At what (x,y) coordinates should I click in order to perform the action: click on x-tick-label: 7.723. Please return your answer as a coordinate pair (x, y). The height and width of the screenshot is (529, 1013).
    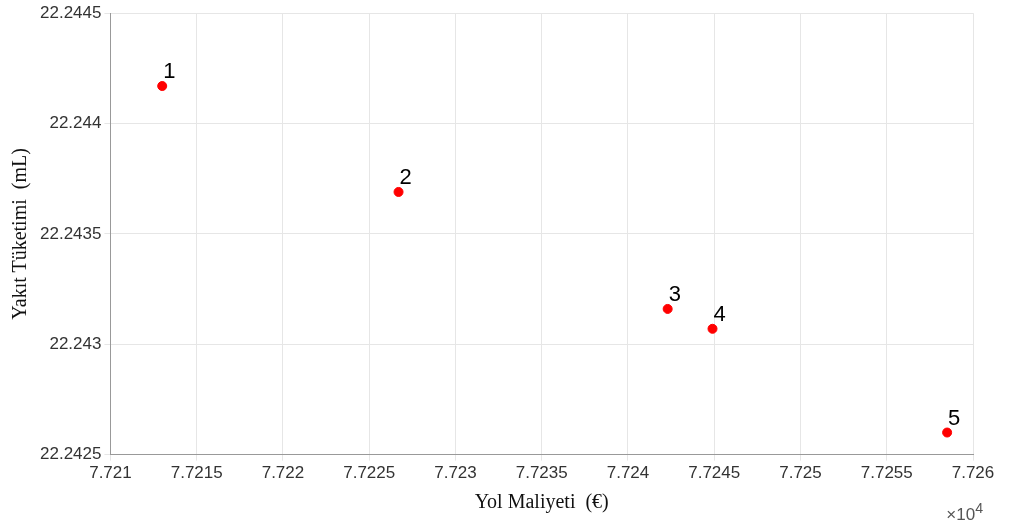
    Looking at the image, I should click on (455, 473).